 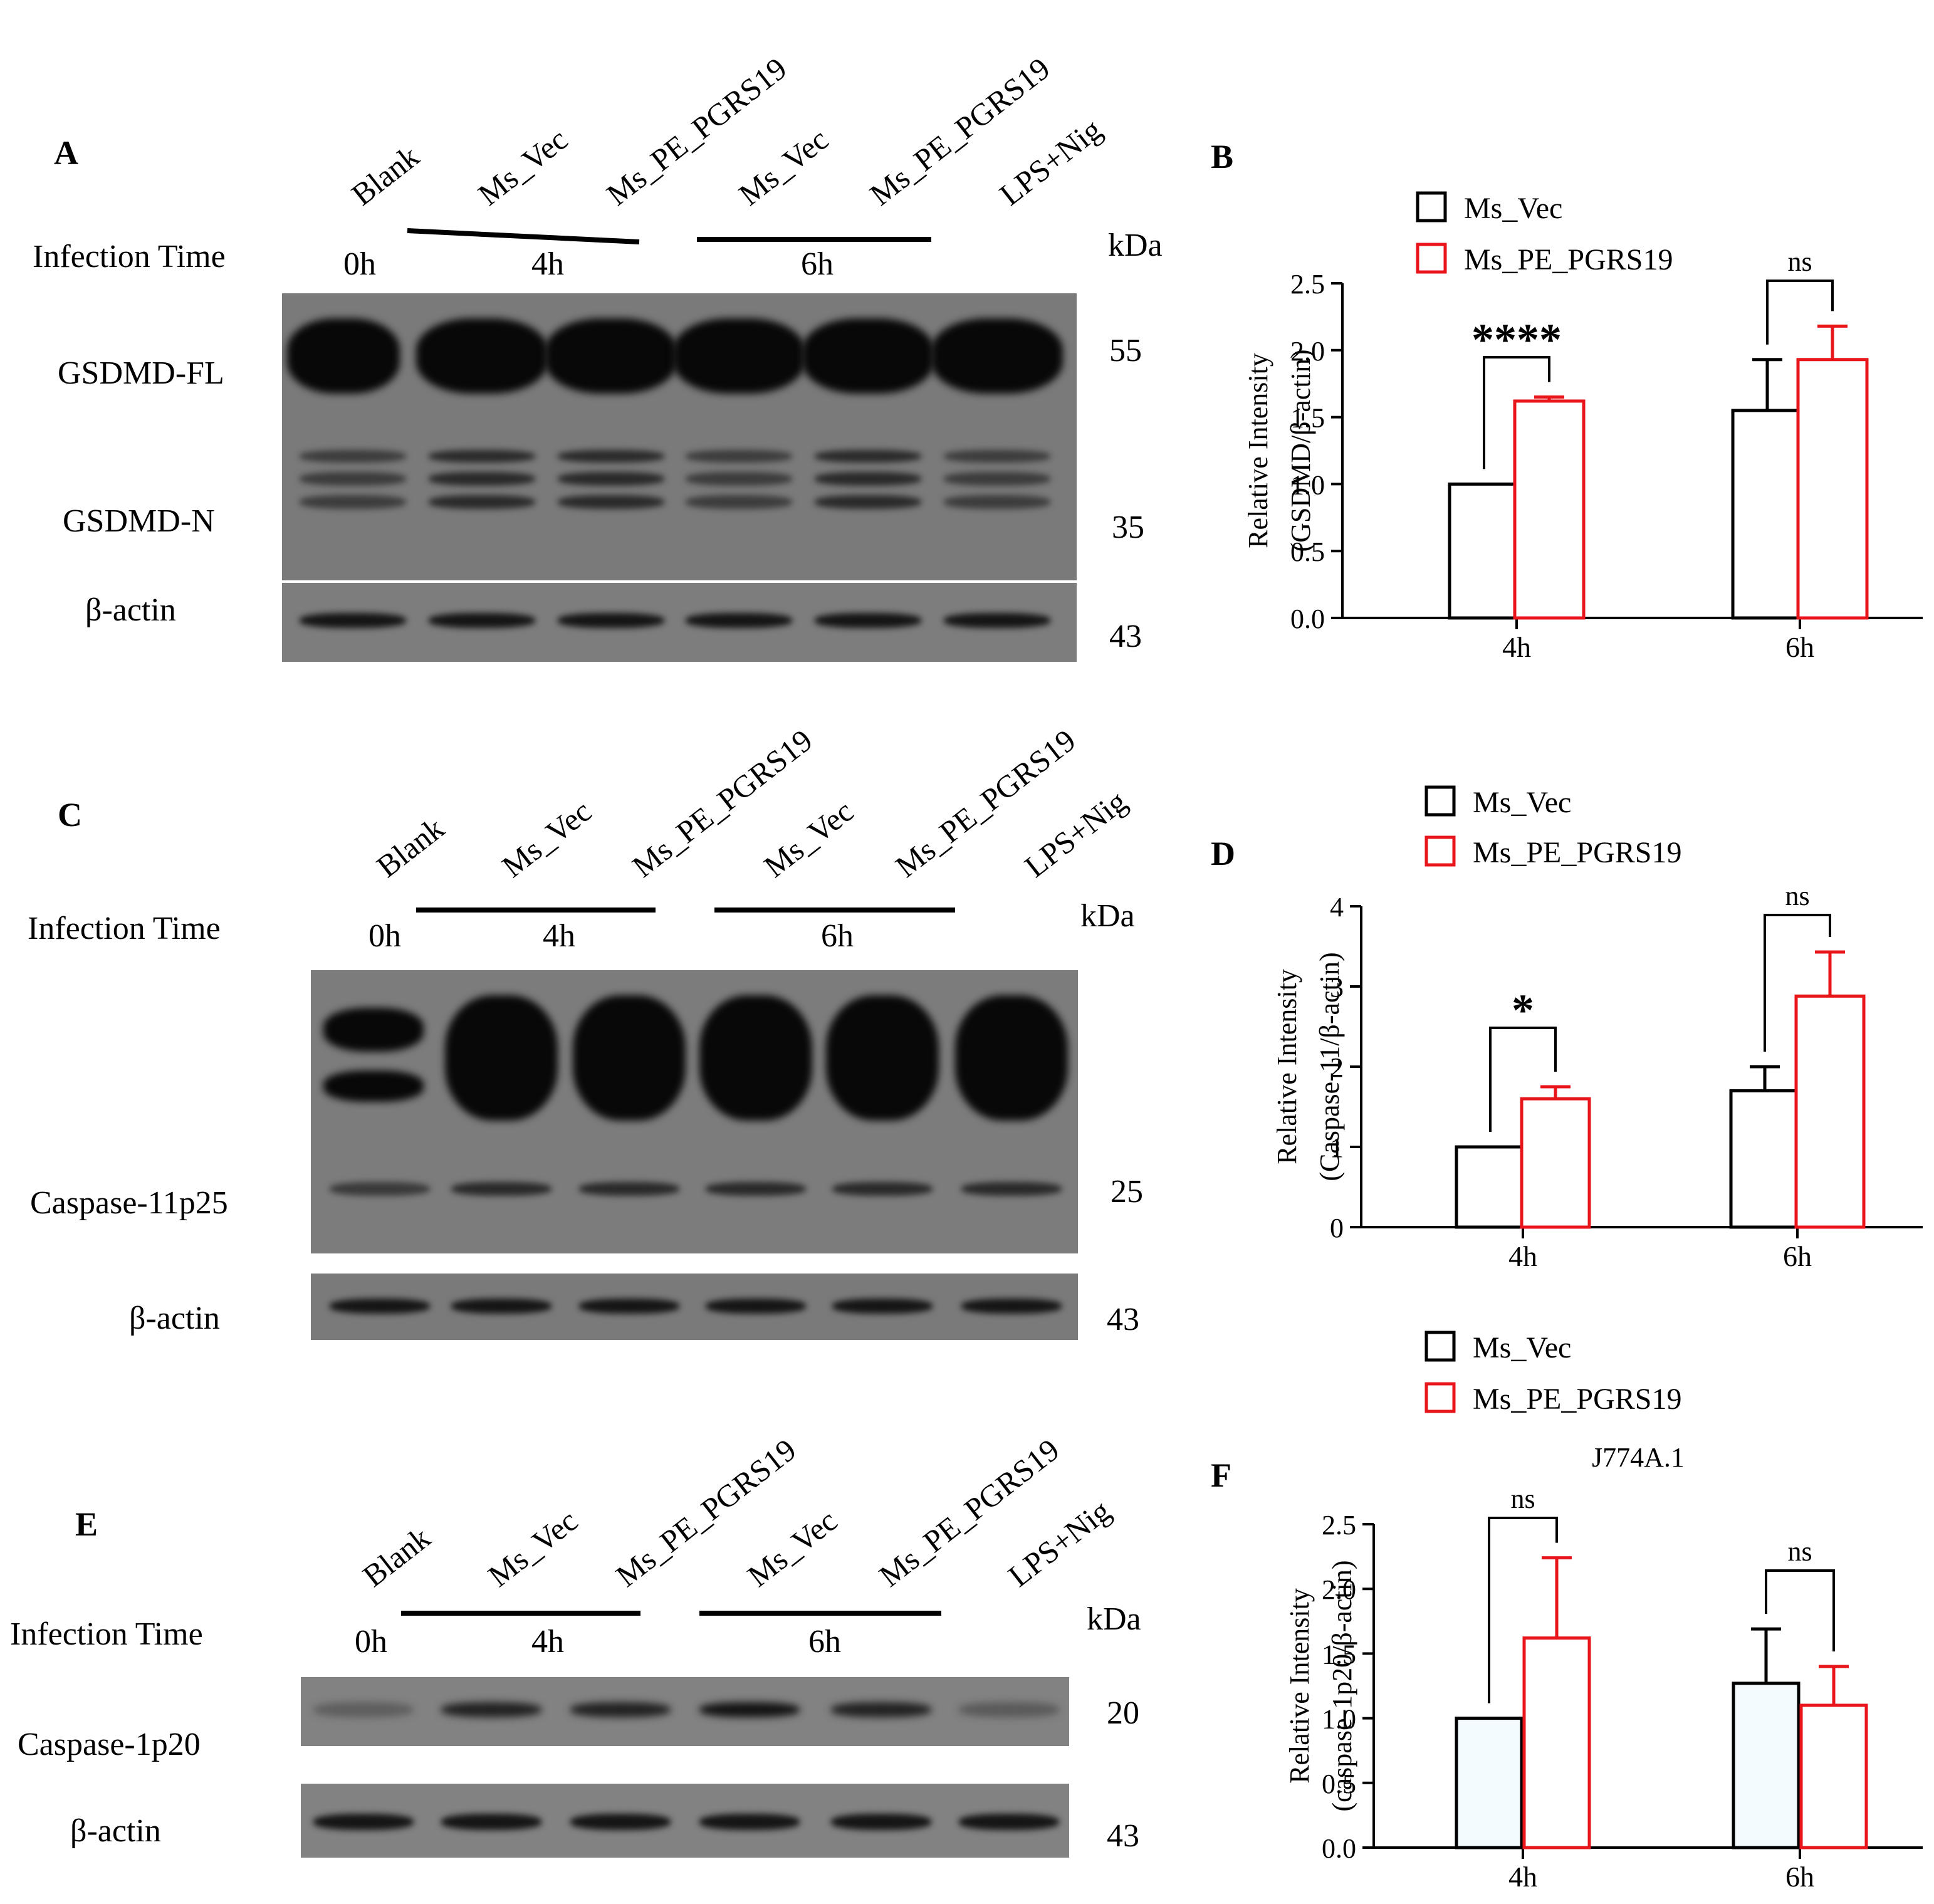 I want to click on kda-marker-c-2: 43, so click(x=1123, y=1319).